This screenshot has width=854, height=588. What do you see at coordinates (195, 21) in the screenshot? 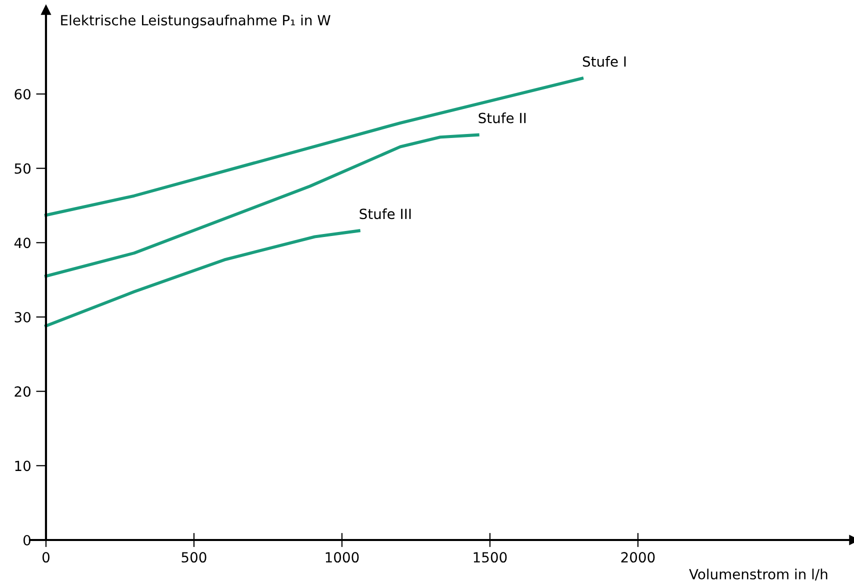
I see `y-axis-title: Elektrische Leistungsaufnahme P₁ in W` at bounding box center [195, 21].